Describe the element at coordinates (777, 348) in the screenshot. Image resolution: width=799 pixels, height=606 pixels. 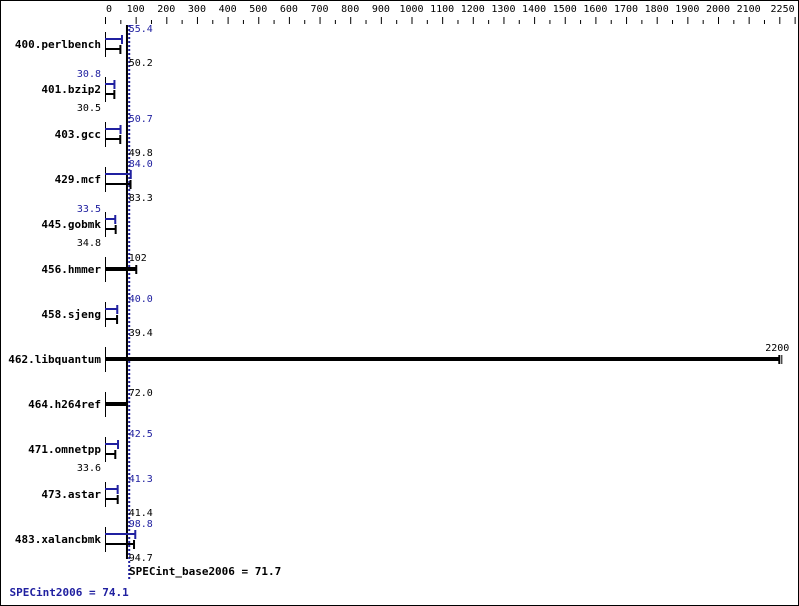
I see `base-value-label: 2200` at that location.